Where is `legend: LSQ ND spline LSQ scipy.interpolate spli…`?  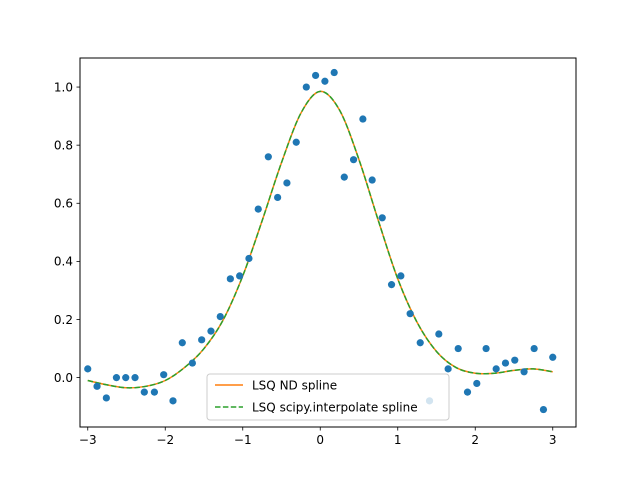
legend: LSQ ND spline LSQ scipy.interpolate spli… is located at coordinates (328, 397).